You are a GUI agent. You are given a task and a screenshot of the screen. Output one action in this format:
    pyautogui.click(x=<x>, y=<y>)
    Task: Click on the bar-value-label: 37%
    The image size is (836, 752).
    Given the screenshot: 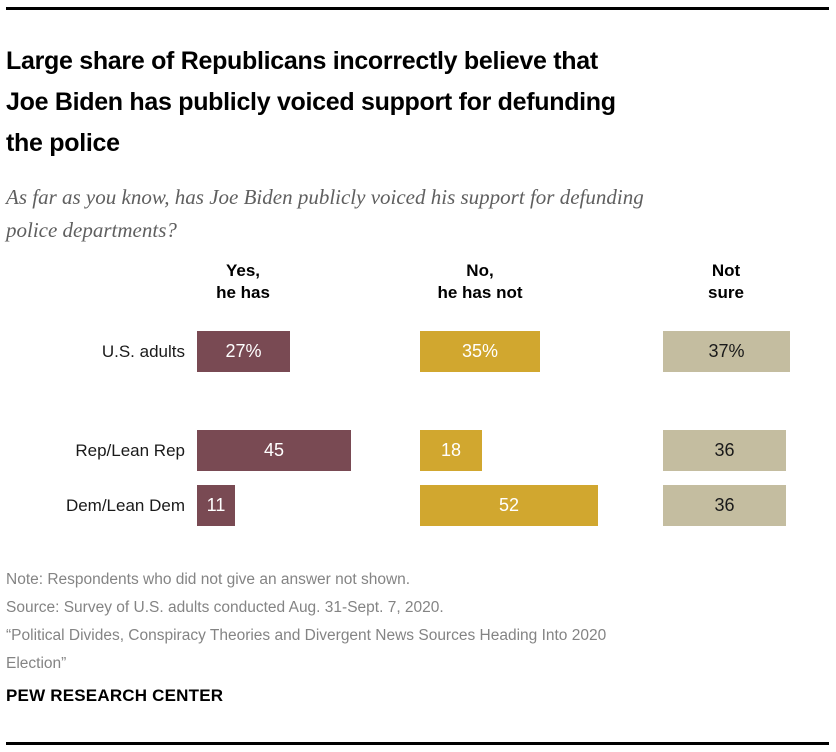 What is the action you would take?
    pyautogui.click(x=726, y=351)
    